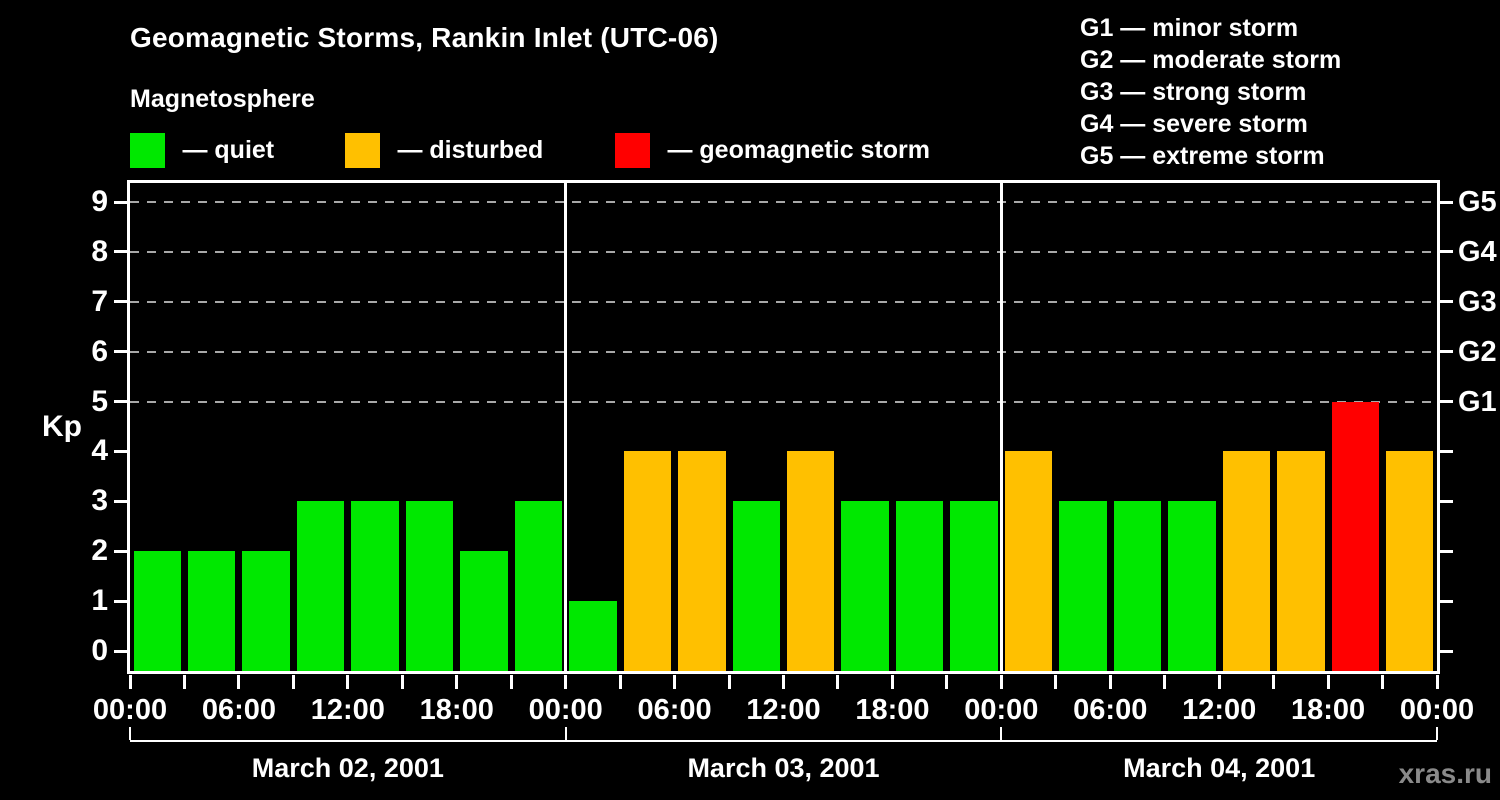 The image size is (1500, 800). What do you see at coordinates (783, 351) in the screenshot?
I see `gridline-kp6` at bounding box center [783, 351].